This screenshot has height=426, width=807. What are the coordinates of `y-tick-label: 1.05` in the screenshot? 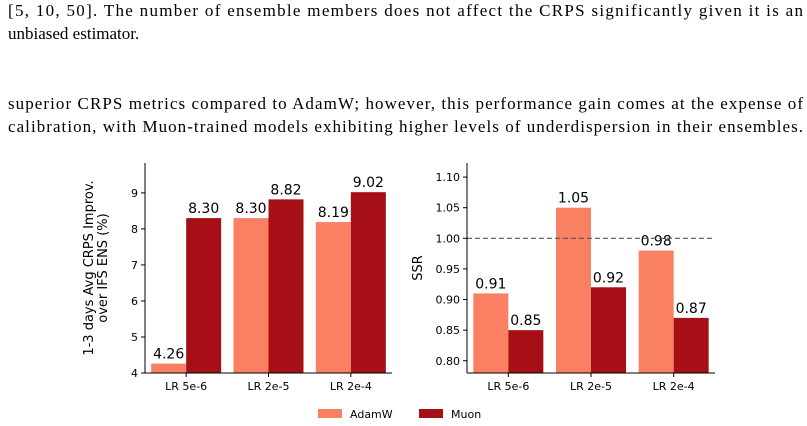 It's located at (448, 208).